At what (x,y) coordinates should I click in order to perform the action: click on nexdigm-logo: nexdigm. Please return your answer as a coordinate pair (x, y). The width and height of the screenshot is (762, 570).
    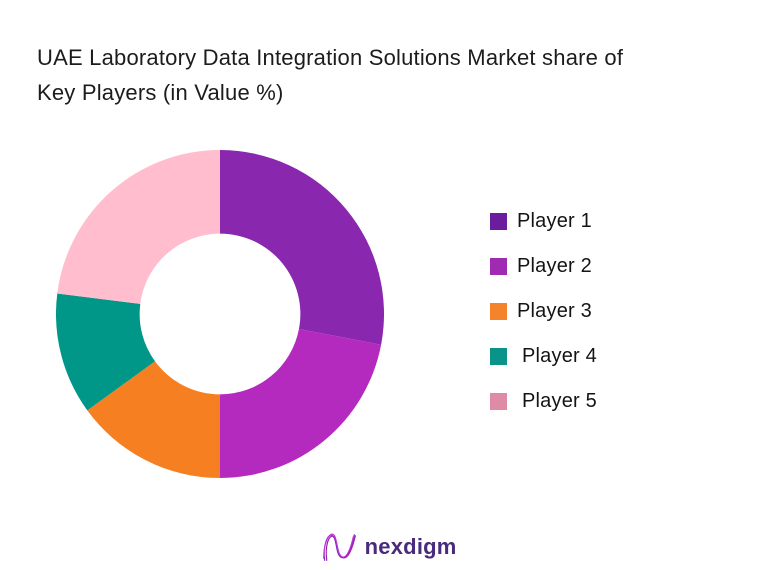
    Looking at the image, I should click on (389, 547).